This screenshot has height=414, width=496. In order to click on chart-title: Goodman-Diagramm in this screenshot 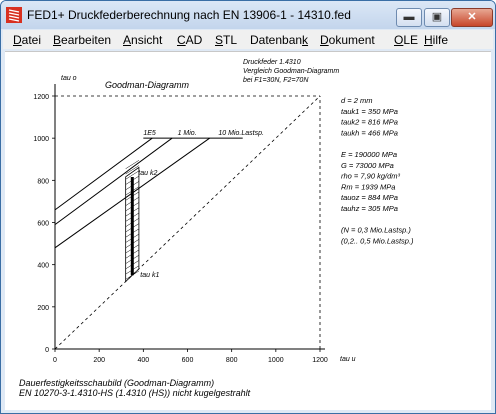, I will do `click(147, 85)`.